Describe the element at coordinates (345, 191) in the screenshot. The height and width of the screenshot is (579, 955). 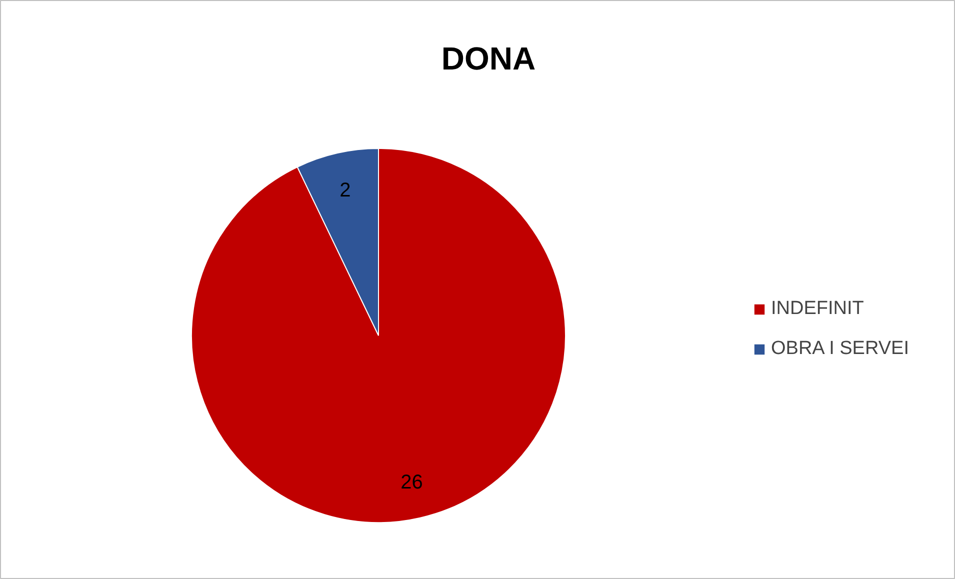
I see `data-label: 2` at that location.